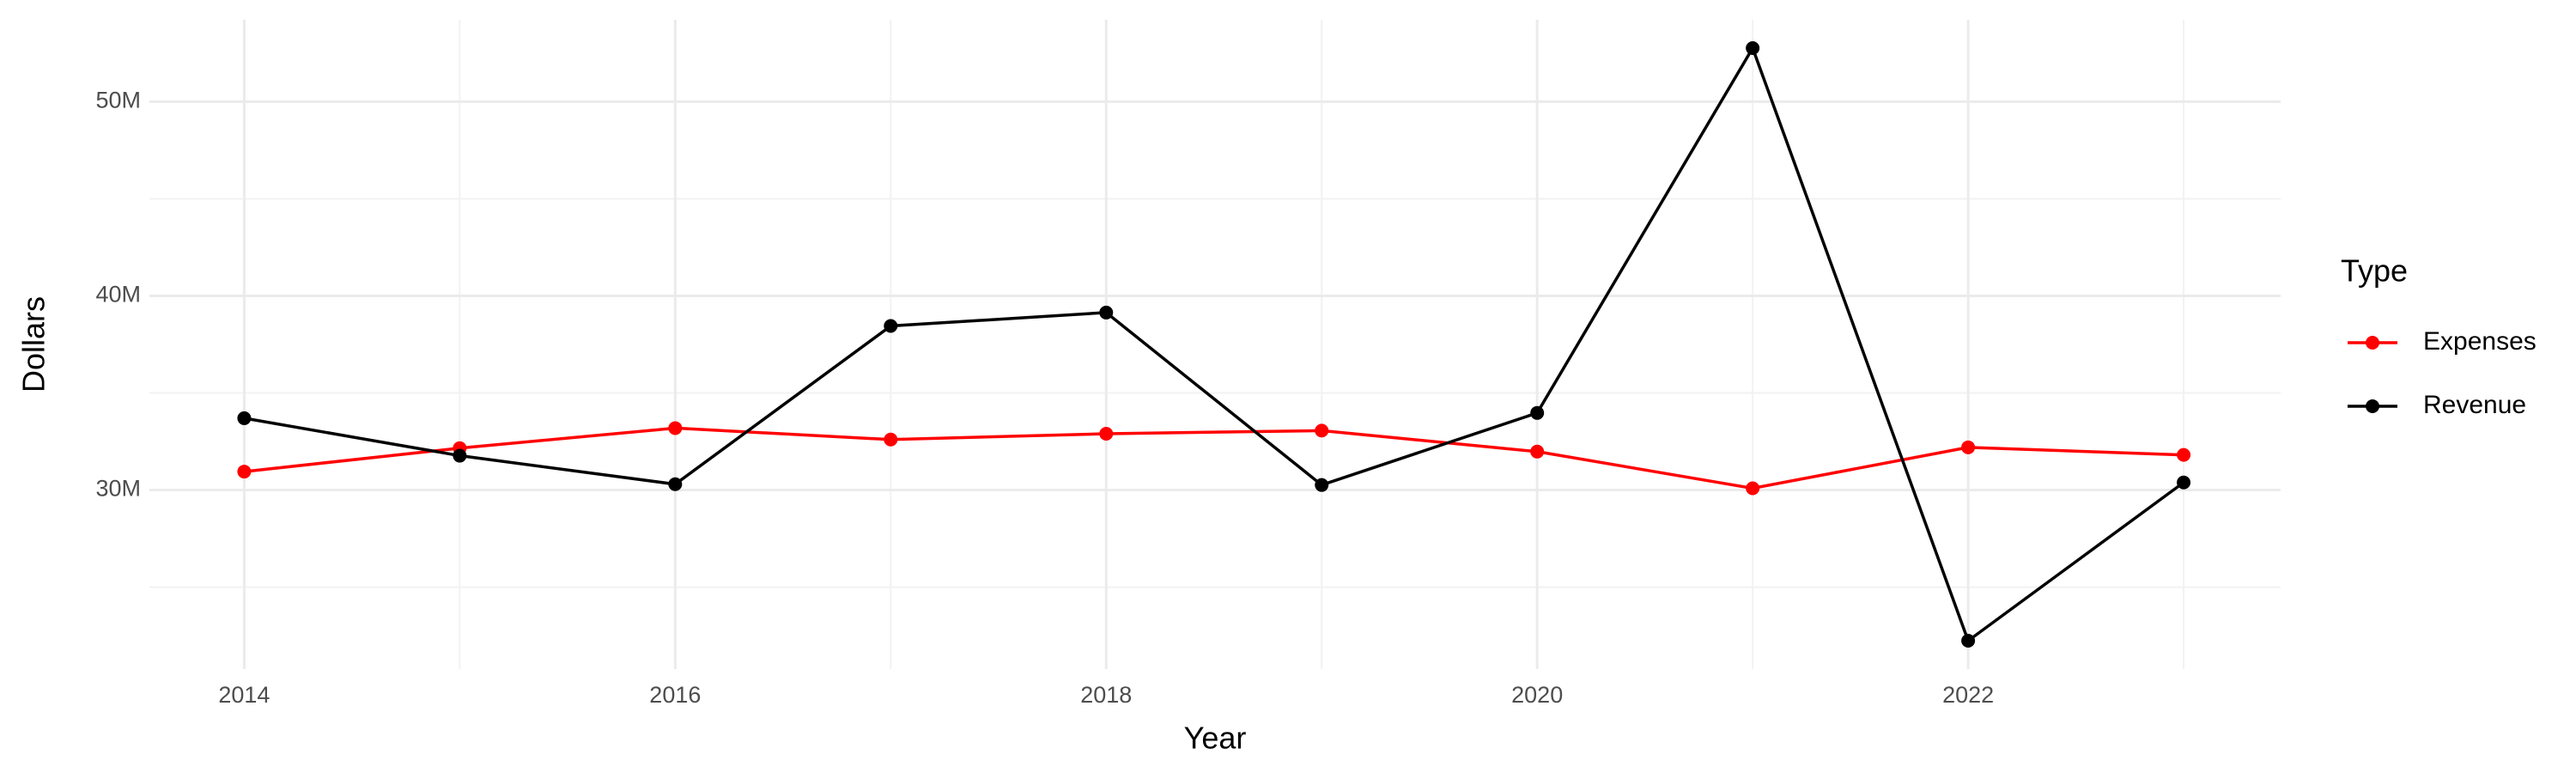 The width and height of the screenshot is (2576, 773). I want to click on x-tick-label: 2014, so click(244, 695).